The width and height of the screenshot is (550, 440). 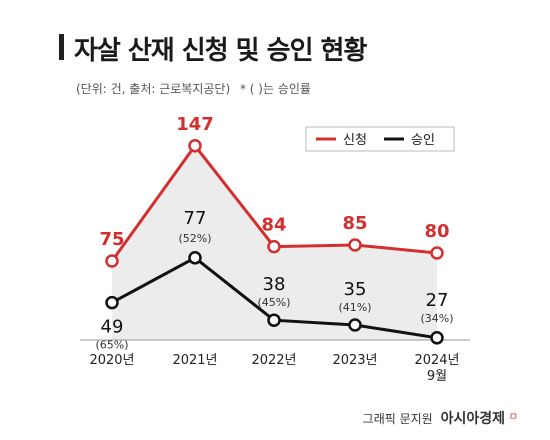 What do you see at coordinates (195, 218) in the screenshot?
I see `data-label-approved-1: 77` at bounding box center [195, 218].